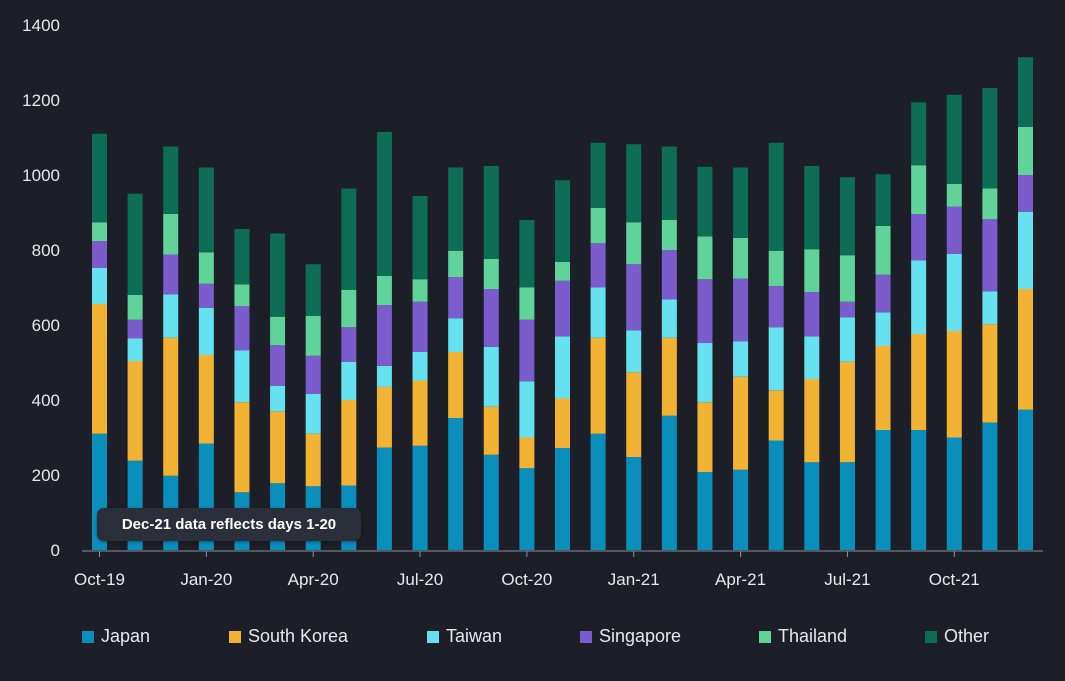 This screenshot has width=1065, height=681. Describe the element at coordinates (464, 636) in the screenshot. I see `legend-item-taiwan: Taiwan` at that location.